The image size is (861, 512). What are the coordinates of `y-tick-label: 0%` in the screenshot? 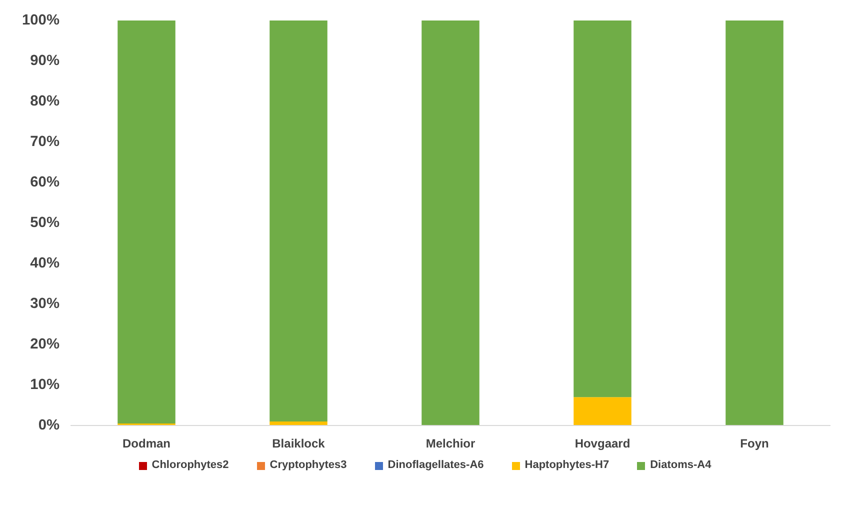 It's located at (49, 426).